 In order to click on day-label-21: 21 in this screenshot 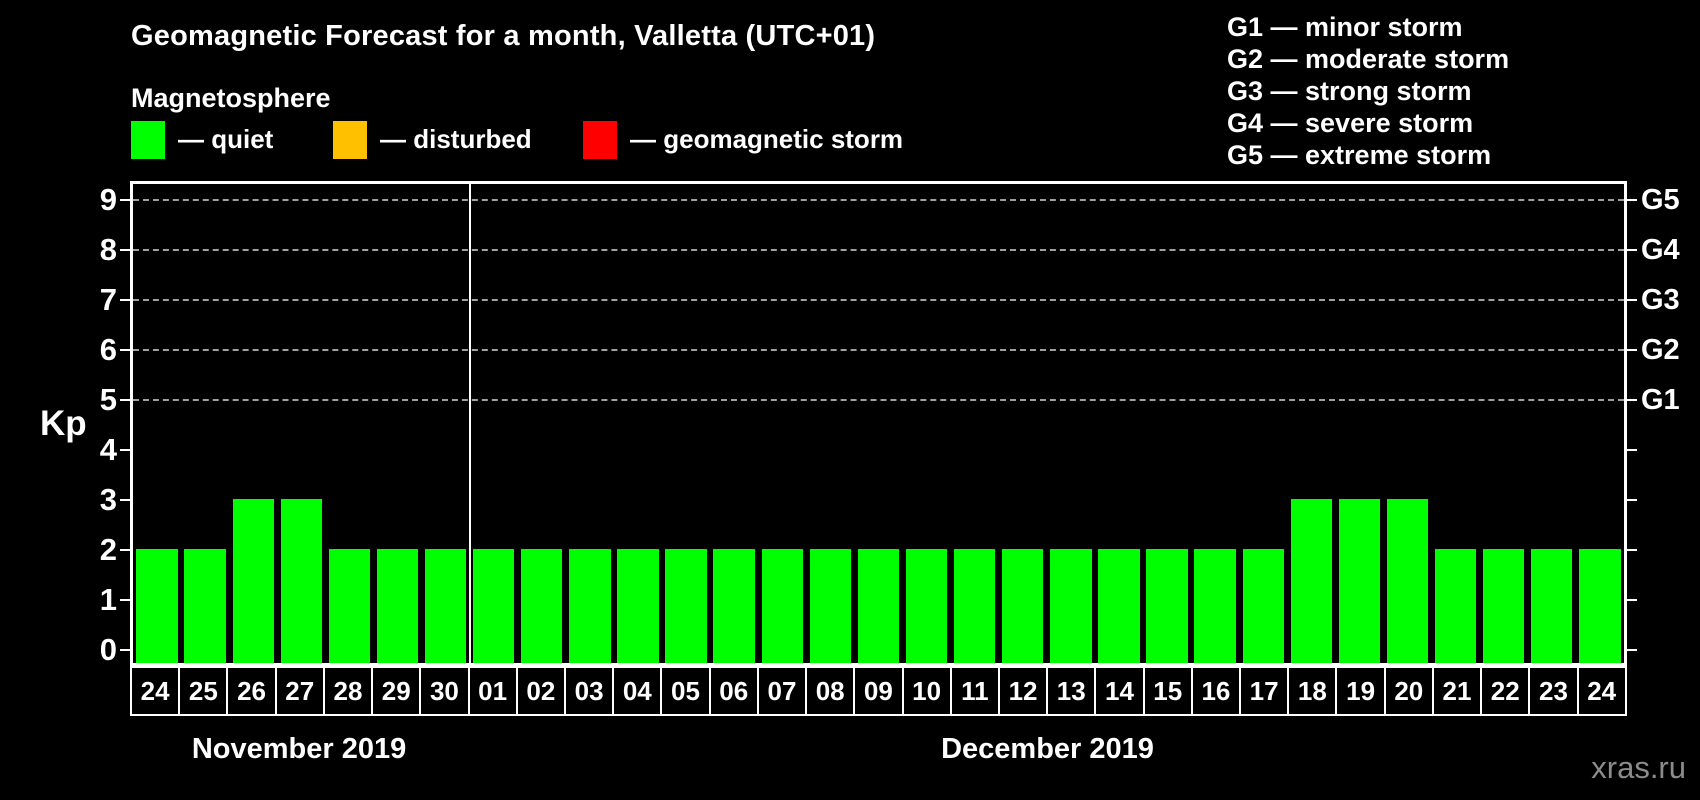, I will do `click(1457, 691)`.